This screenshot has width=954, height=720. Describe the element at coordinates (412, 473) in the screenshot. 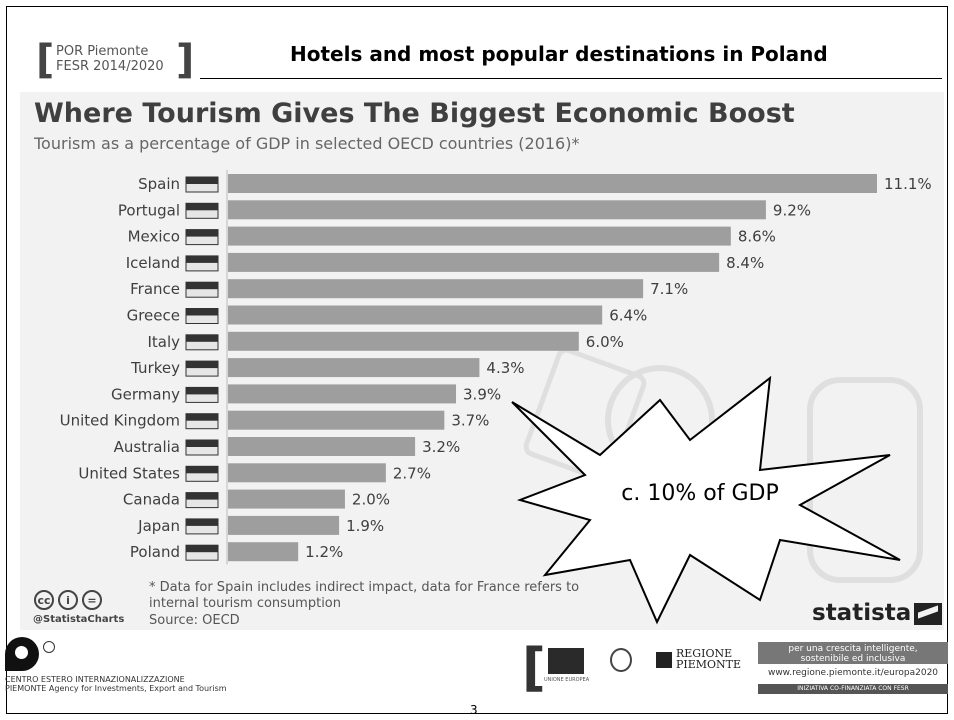

I see `value-label-11: 2.7%` at that location.